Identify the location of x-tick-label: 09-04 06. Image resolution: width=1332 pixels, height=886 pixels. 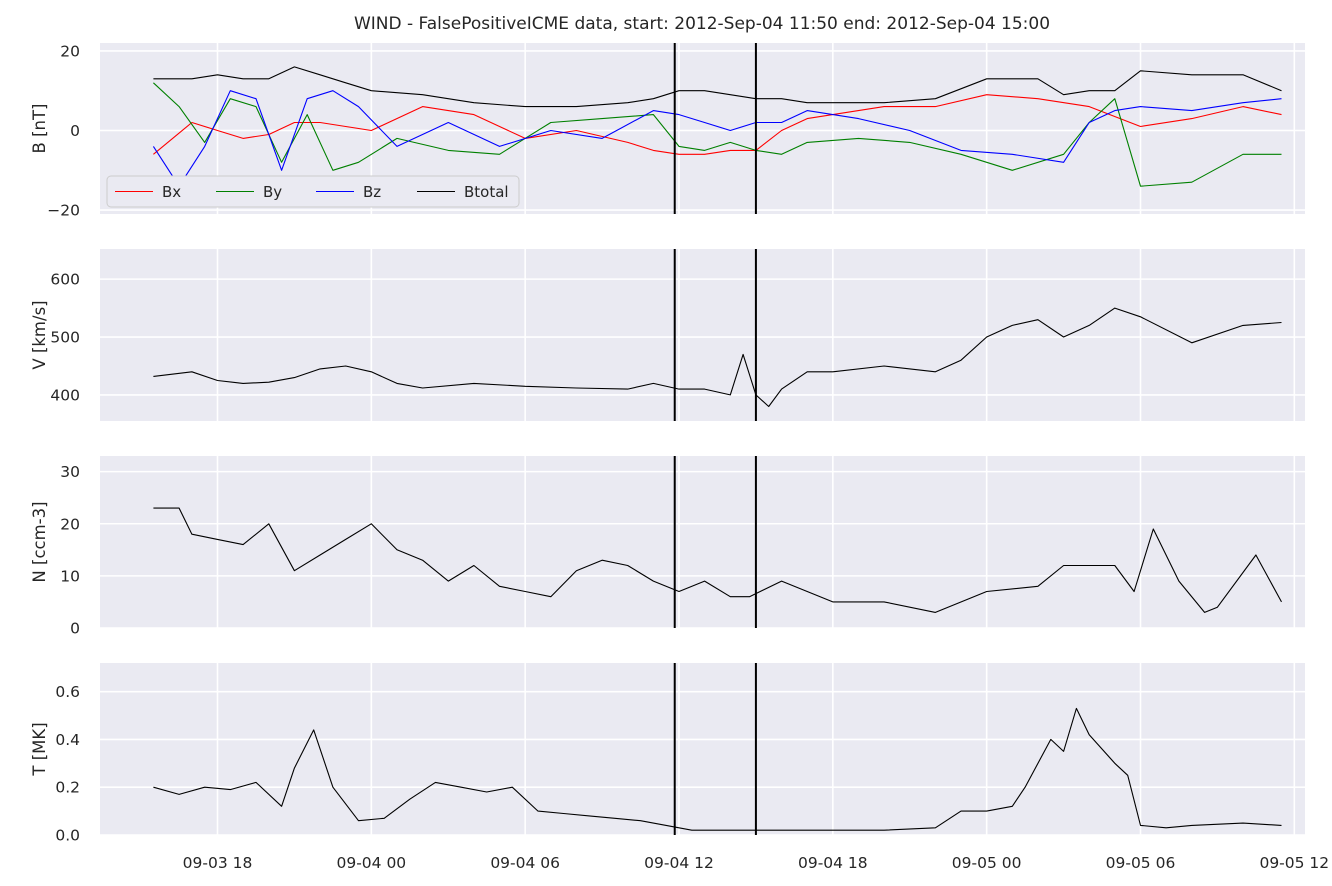
(525, 863).